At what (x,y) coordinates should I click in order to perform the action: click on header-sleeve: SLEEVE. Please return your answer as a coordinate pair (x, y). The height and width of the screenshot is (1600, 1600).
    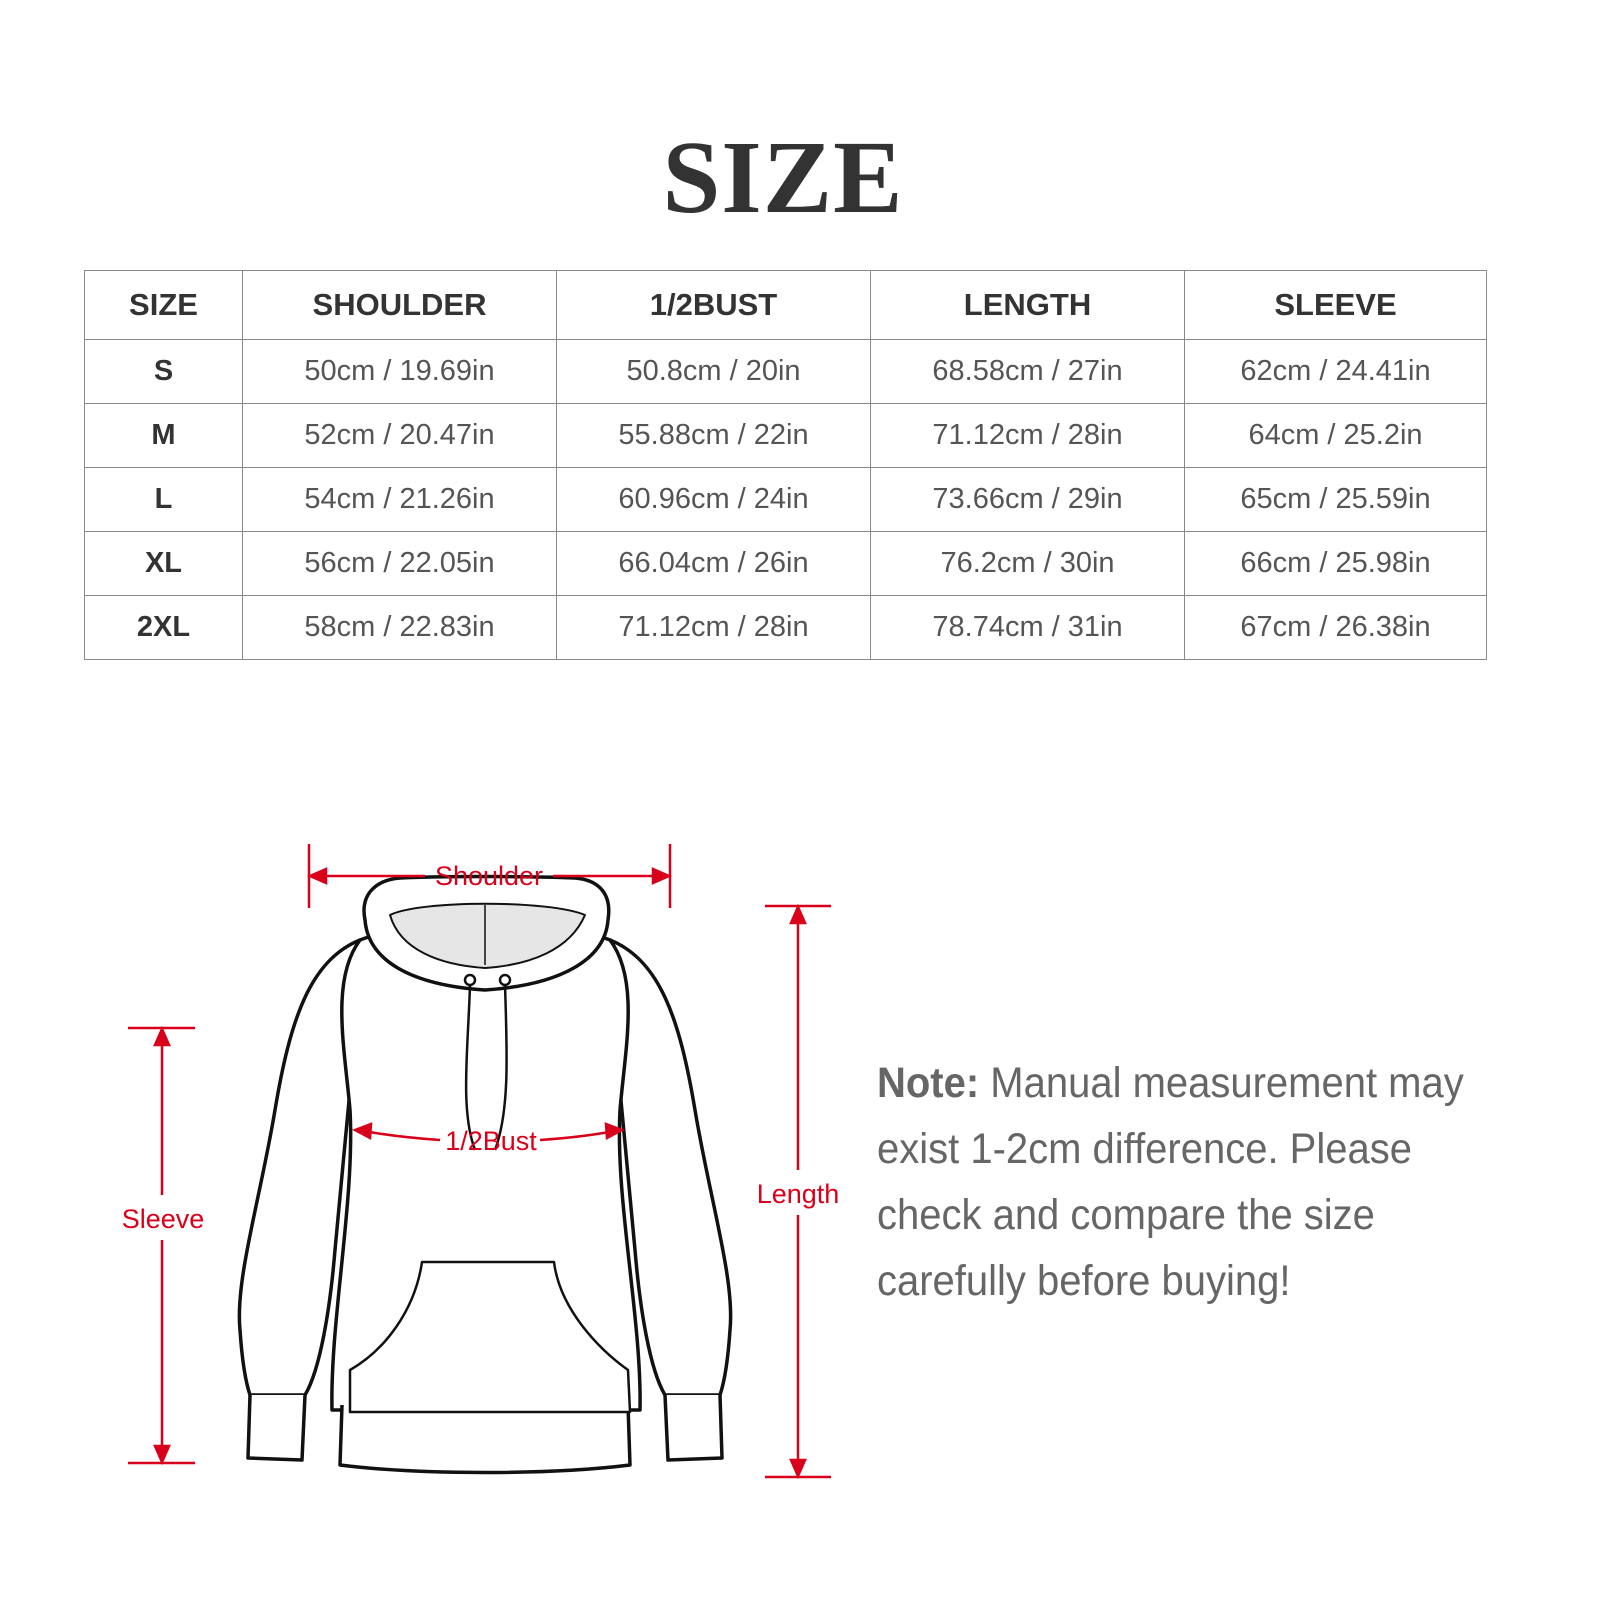
    Looking at the image, I should click on (1335, 305).